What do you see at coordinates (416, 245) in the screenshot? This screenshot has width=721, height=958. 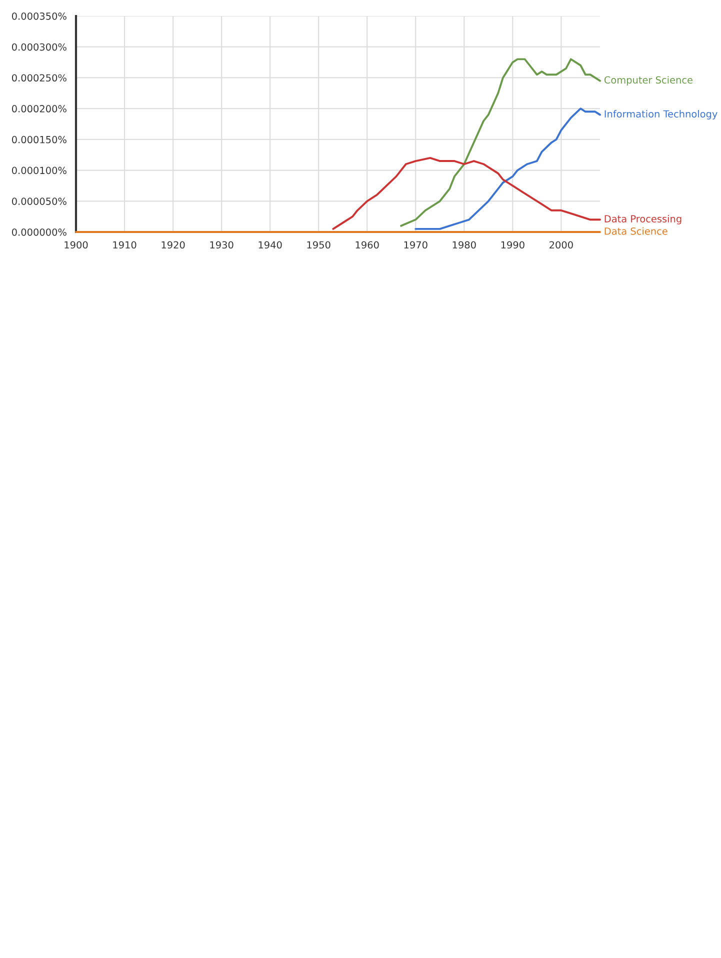 I see `x-tick-label: 1970` at bounding box center [416, 245].